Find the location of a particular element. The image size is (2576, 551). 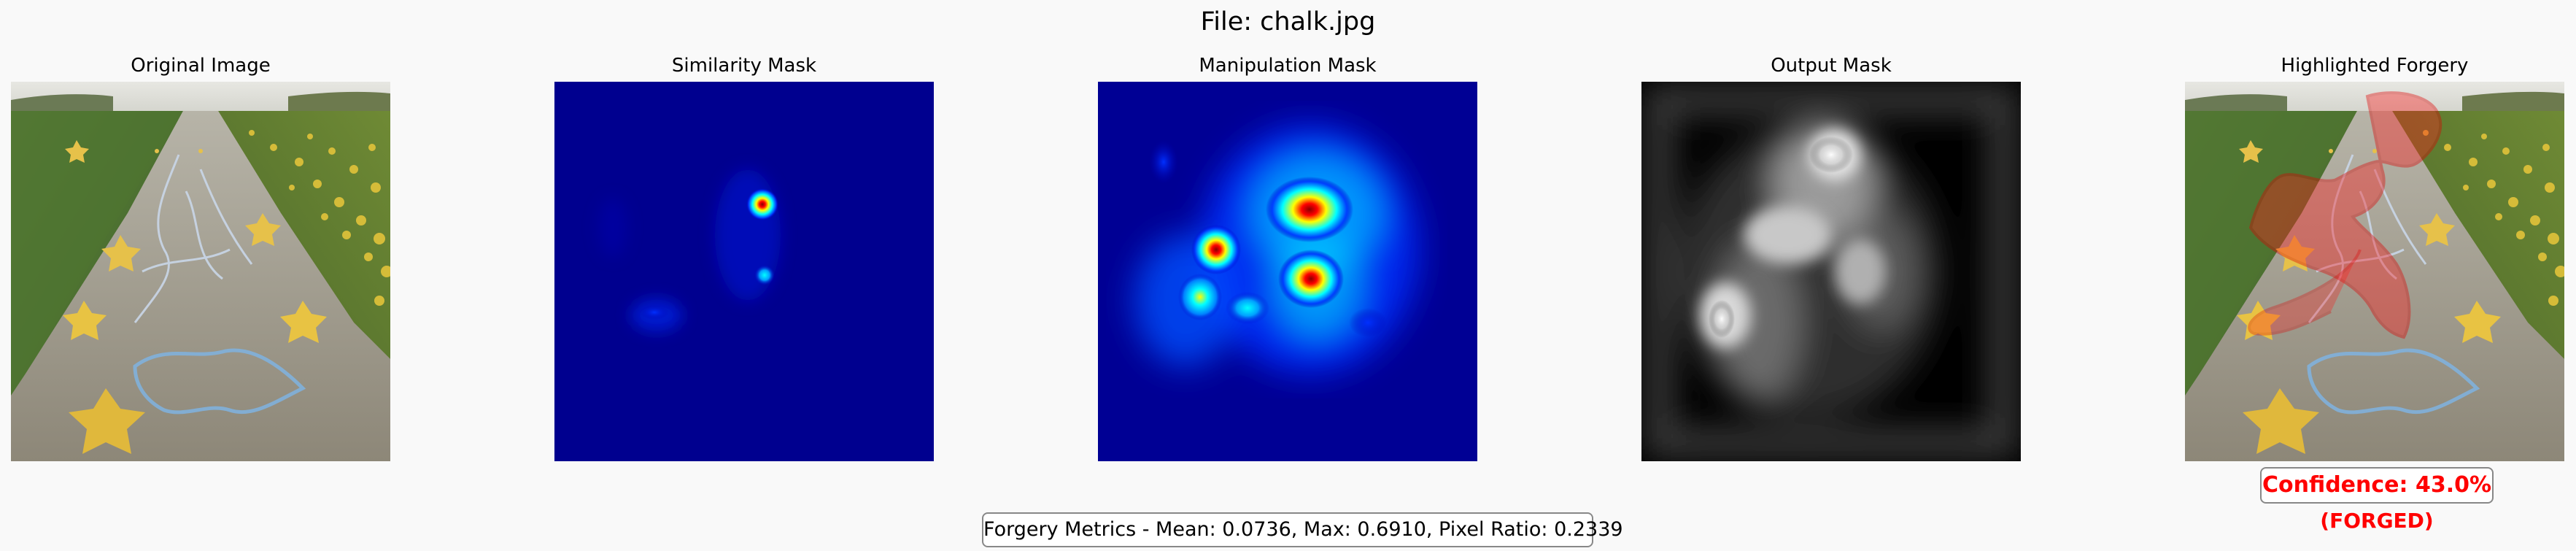

similarity-mask is located at coordinates (744, 271).